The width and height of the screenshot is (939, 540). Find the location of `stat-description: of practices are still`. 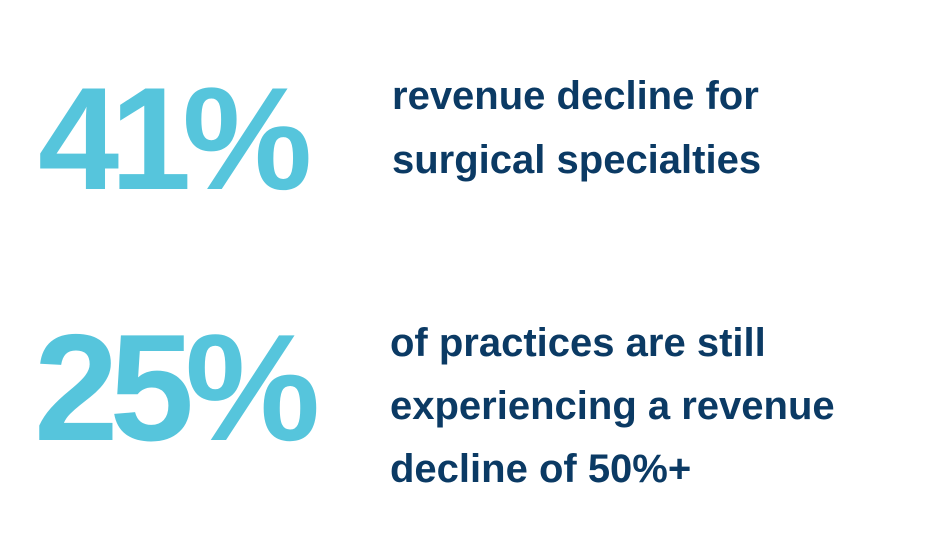

stat-description: of practices are still is located at coordinates (578, 343).